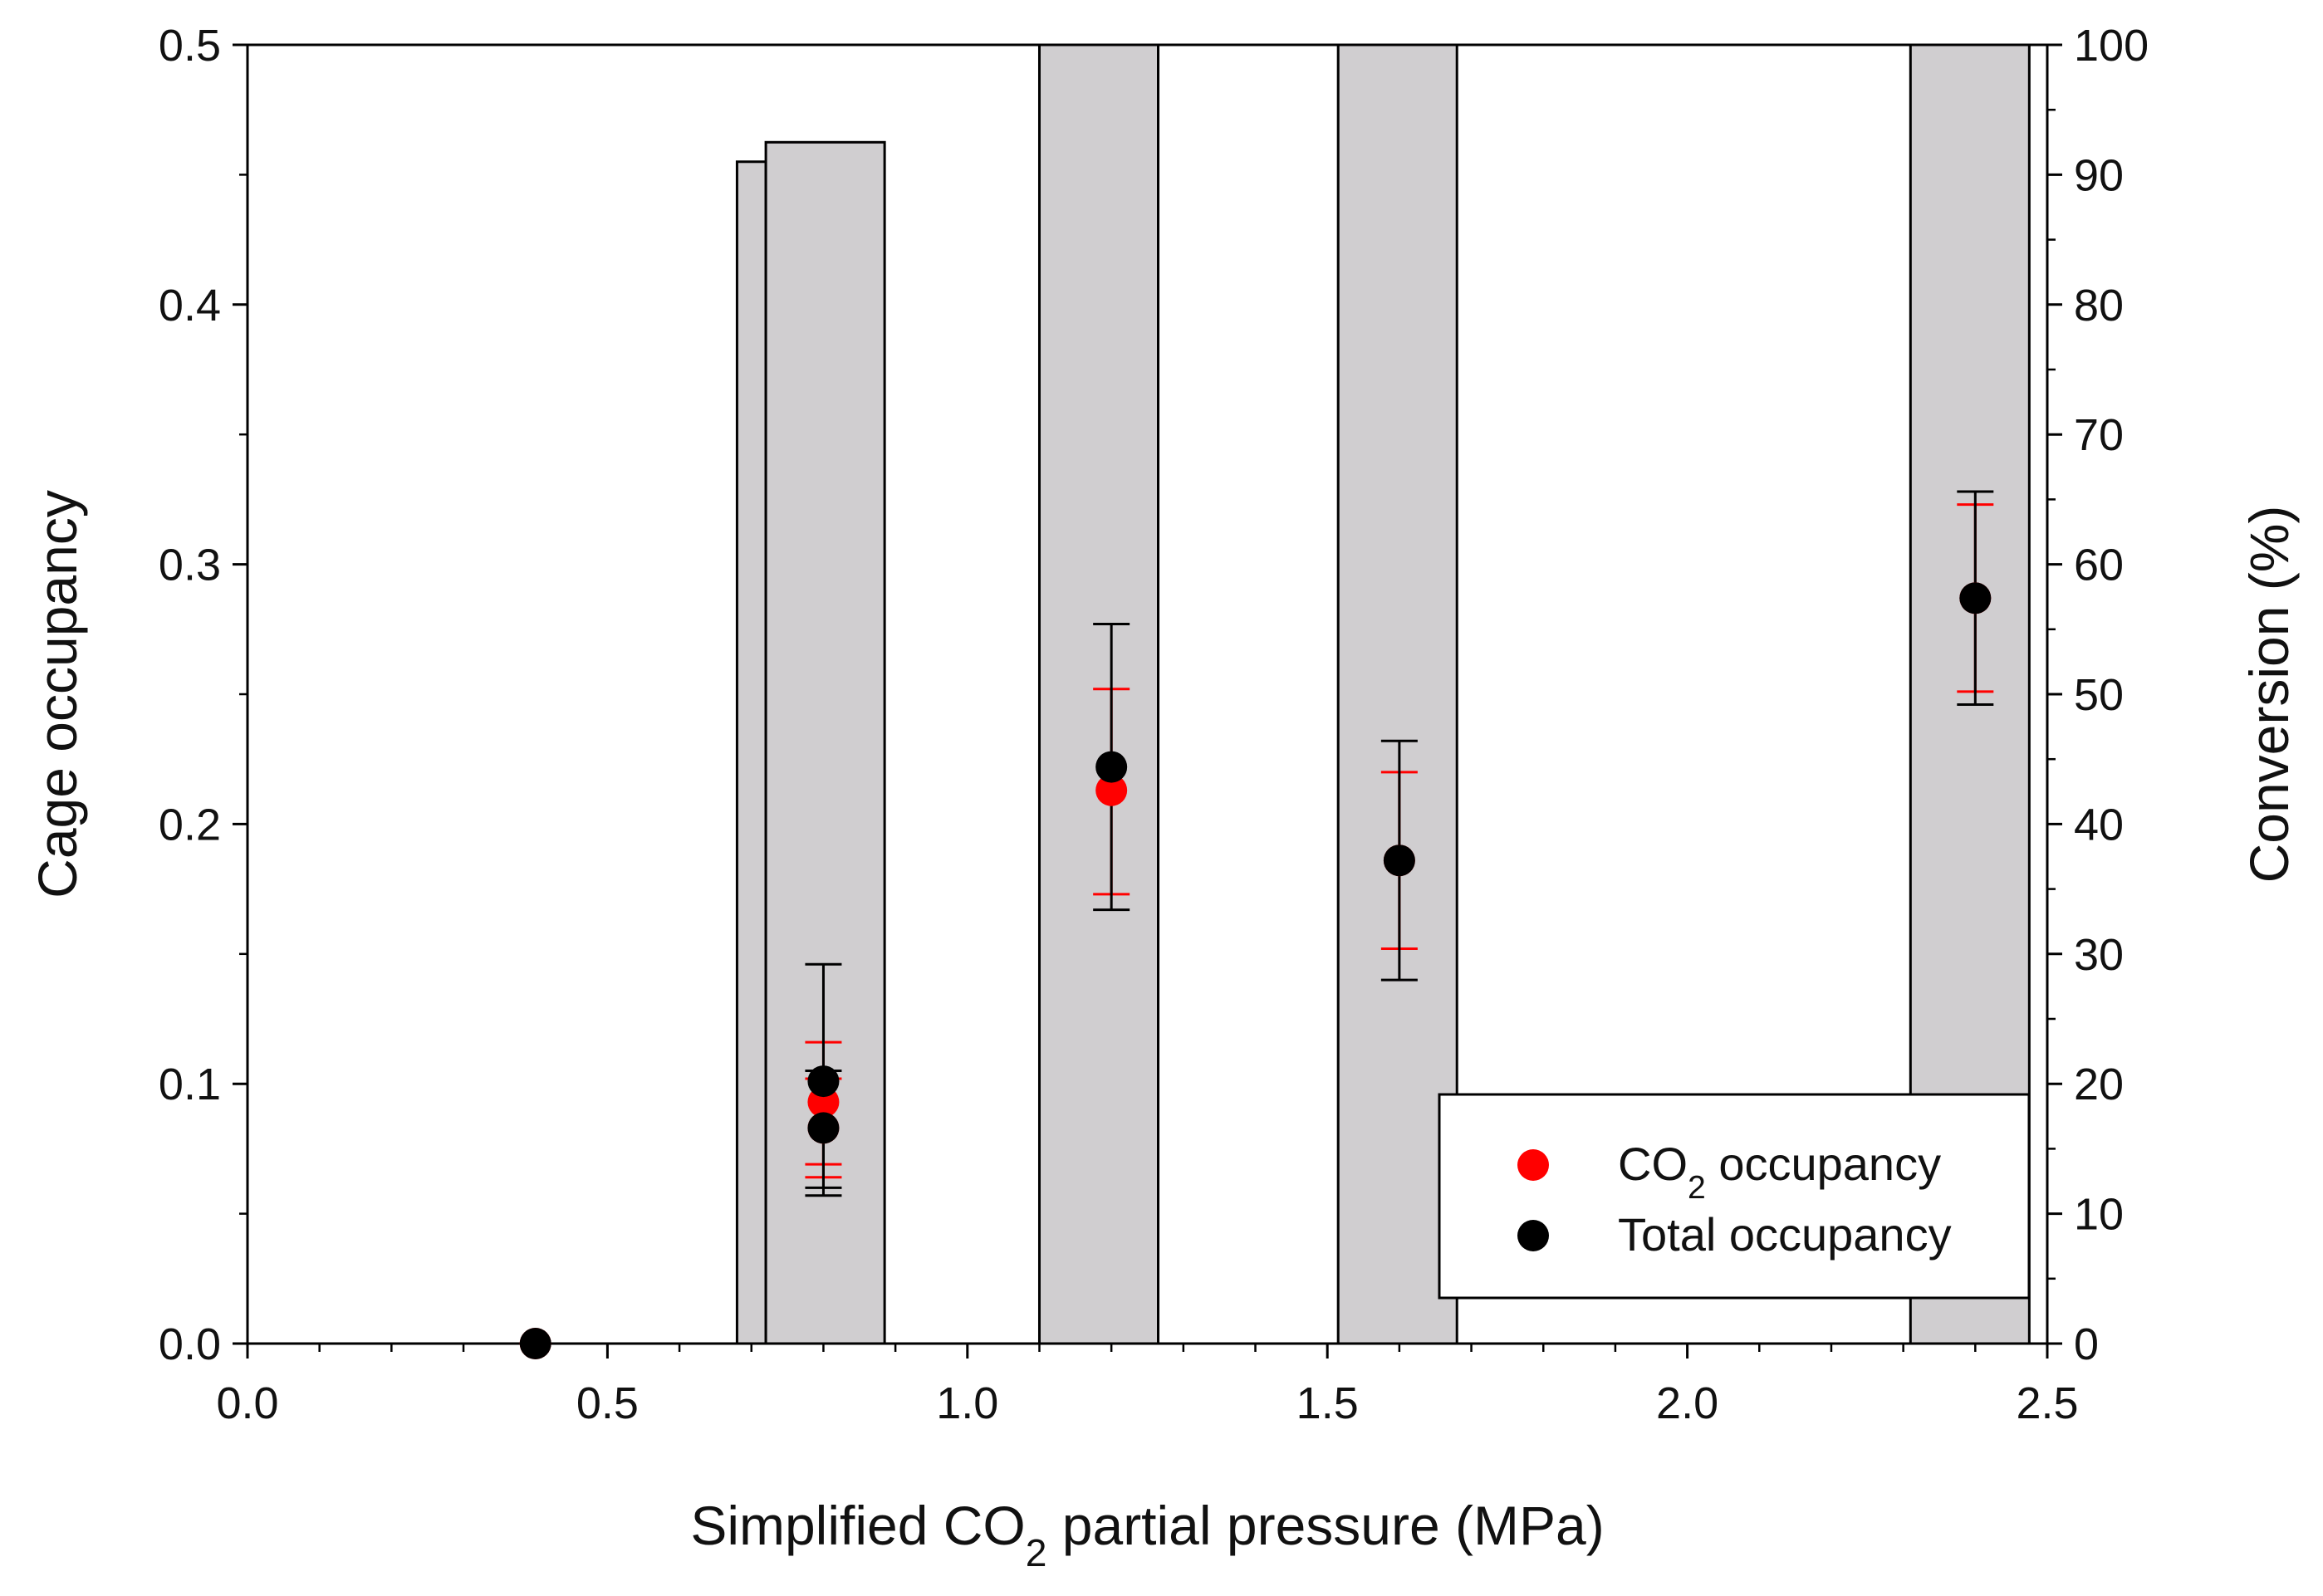 The height and width of the screenshot is (1596, 2323). I want to click on y-right-tick-label-7: 70, so click(2099, 435).